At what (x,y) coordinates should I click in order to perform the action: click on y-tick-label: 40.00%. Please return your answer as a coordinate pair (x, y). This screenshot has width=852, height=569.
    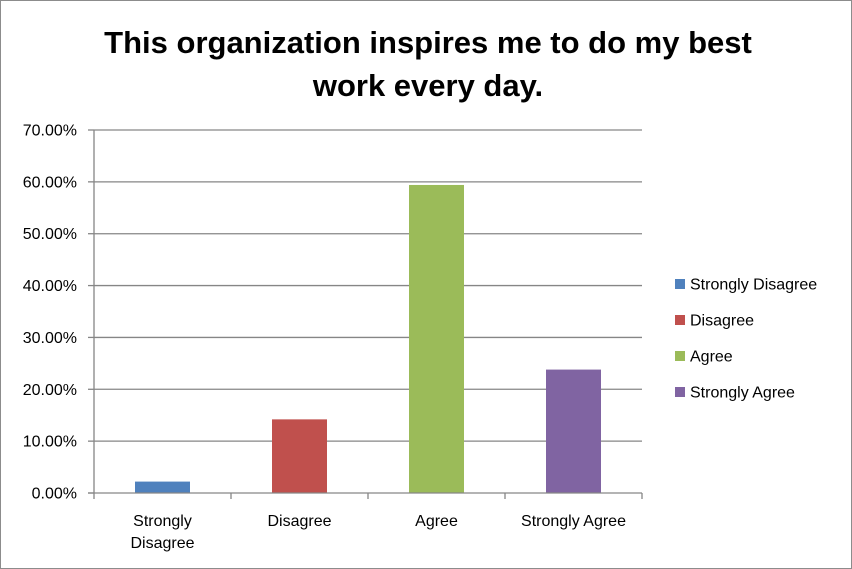
    Looking at the image, I should click on (50, 286).